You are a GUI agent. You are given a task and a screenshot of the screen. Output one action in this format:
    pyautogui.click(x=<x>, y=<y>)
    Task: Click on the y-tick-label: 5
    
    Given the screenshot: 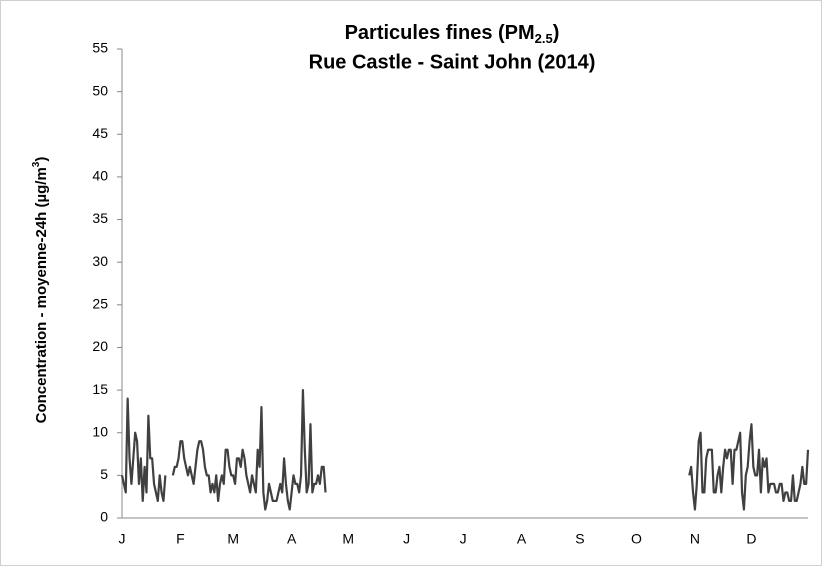 What is the action you would take?
    pyautogui.click(x=104, y=474)
    